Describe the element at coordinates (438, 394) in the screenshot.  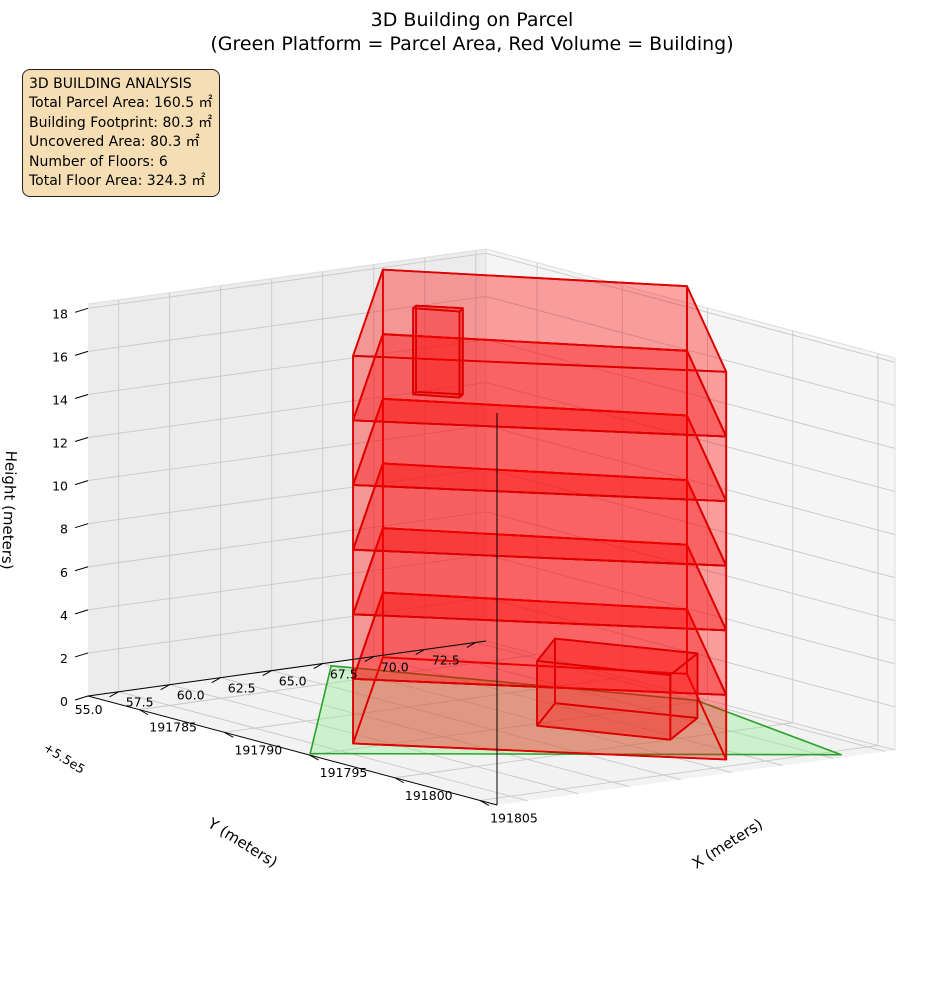
I see `building-slab-7-bottom` at that location.